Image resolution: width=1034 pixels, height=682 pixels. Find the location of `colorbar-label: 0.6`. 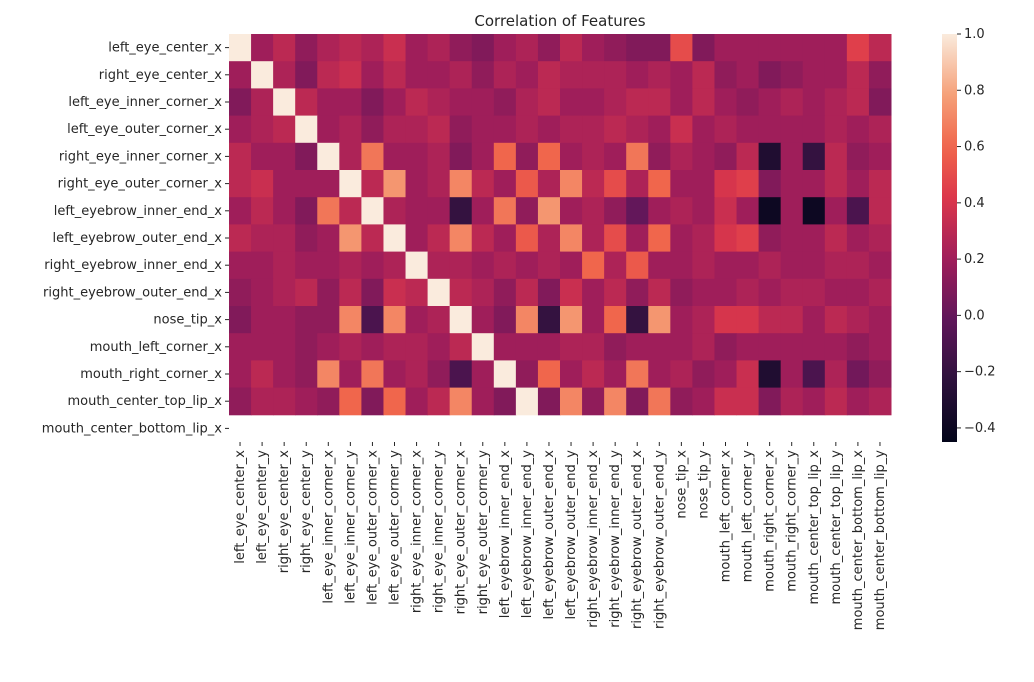

colorbar-label: 0.6 is located at coordinates (974, 147).